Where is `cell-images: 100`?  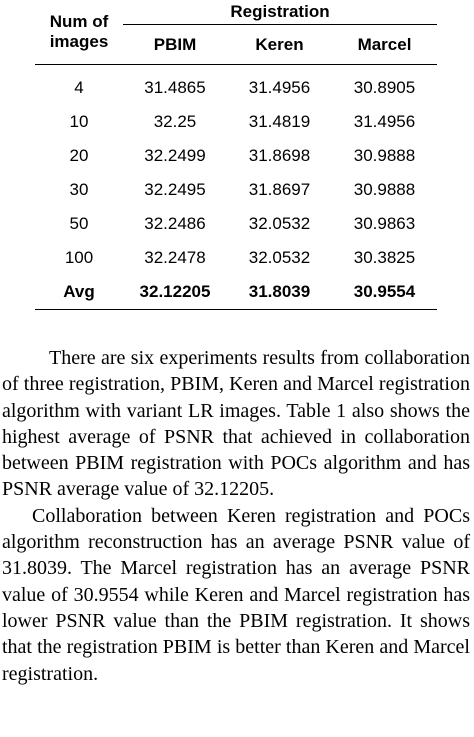 cell-images: 100 is located at coordinates (79, 257).